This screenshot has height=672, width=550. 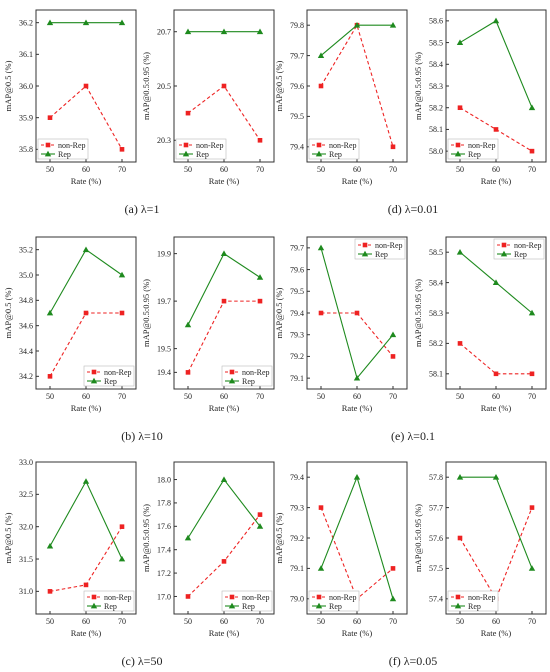 I want to click on y-tick-label: 79.7, so click(x=297, y=248).